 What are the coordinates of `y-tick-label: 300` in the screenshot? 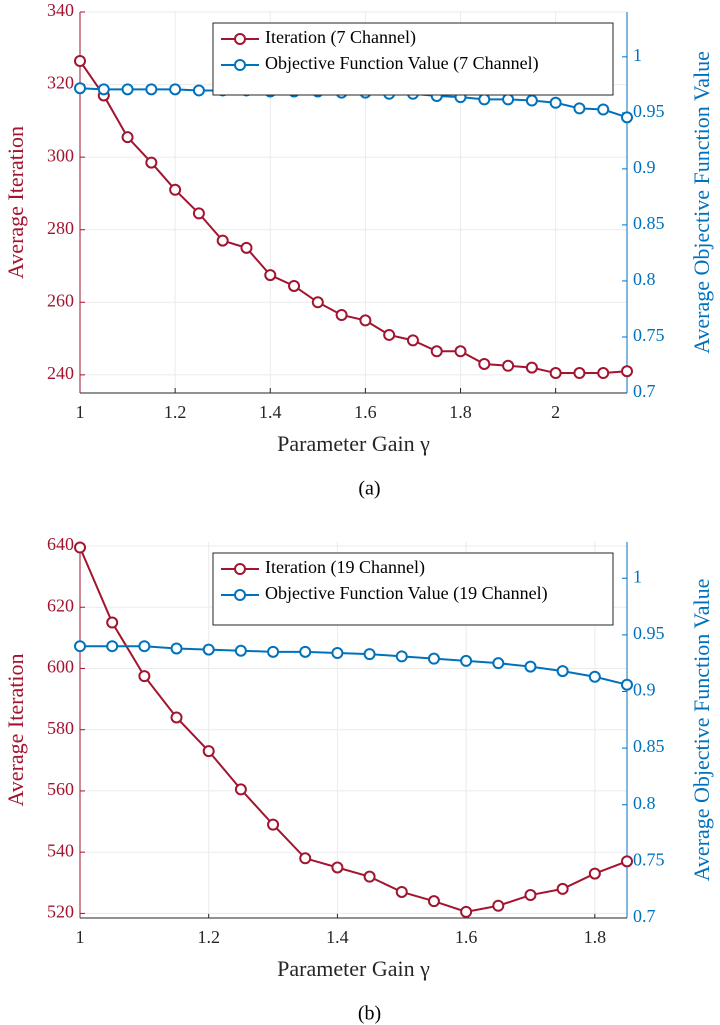 It's located at (60, 155).